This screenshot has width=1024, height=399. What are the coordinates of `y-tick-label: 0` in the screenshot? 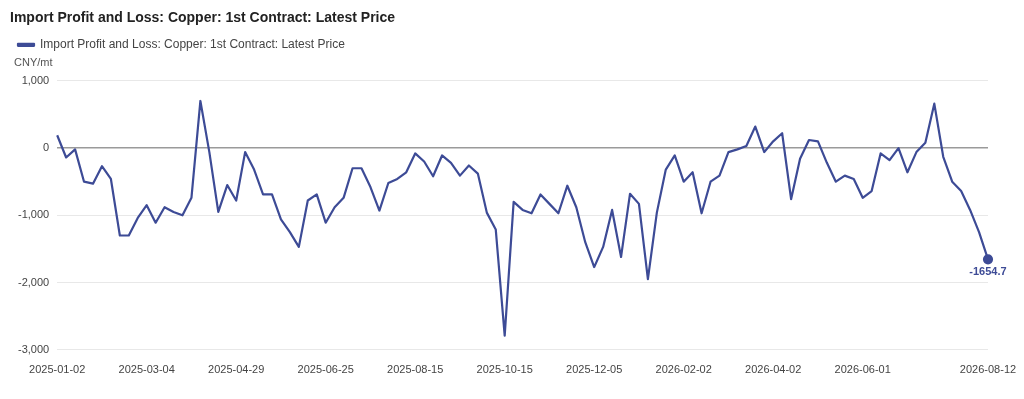 It's located at (46, 147).